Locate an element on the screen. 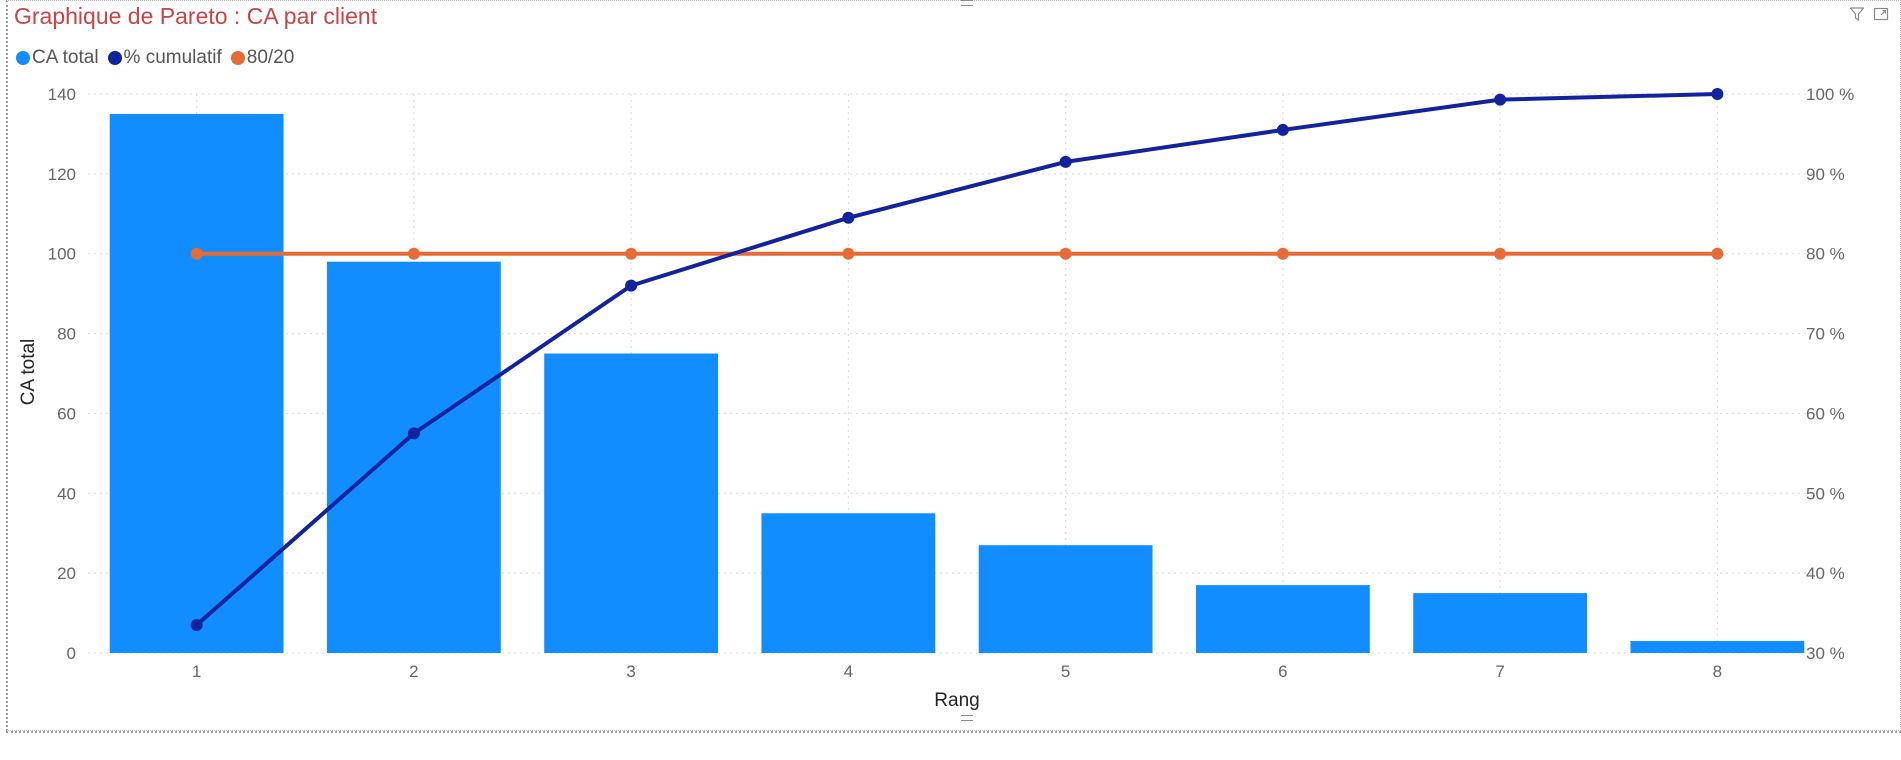 This screenshot has width=1901, height=760. legend-item-cumulative: % cumulatif is located at coordinates (164, 58).